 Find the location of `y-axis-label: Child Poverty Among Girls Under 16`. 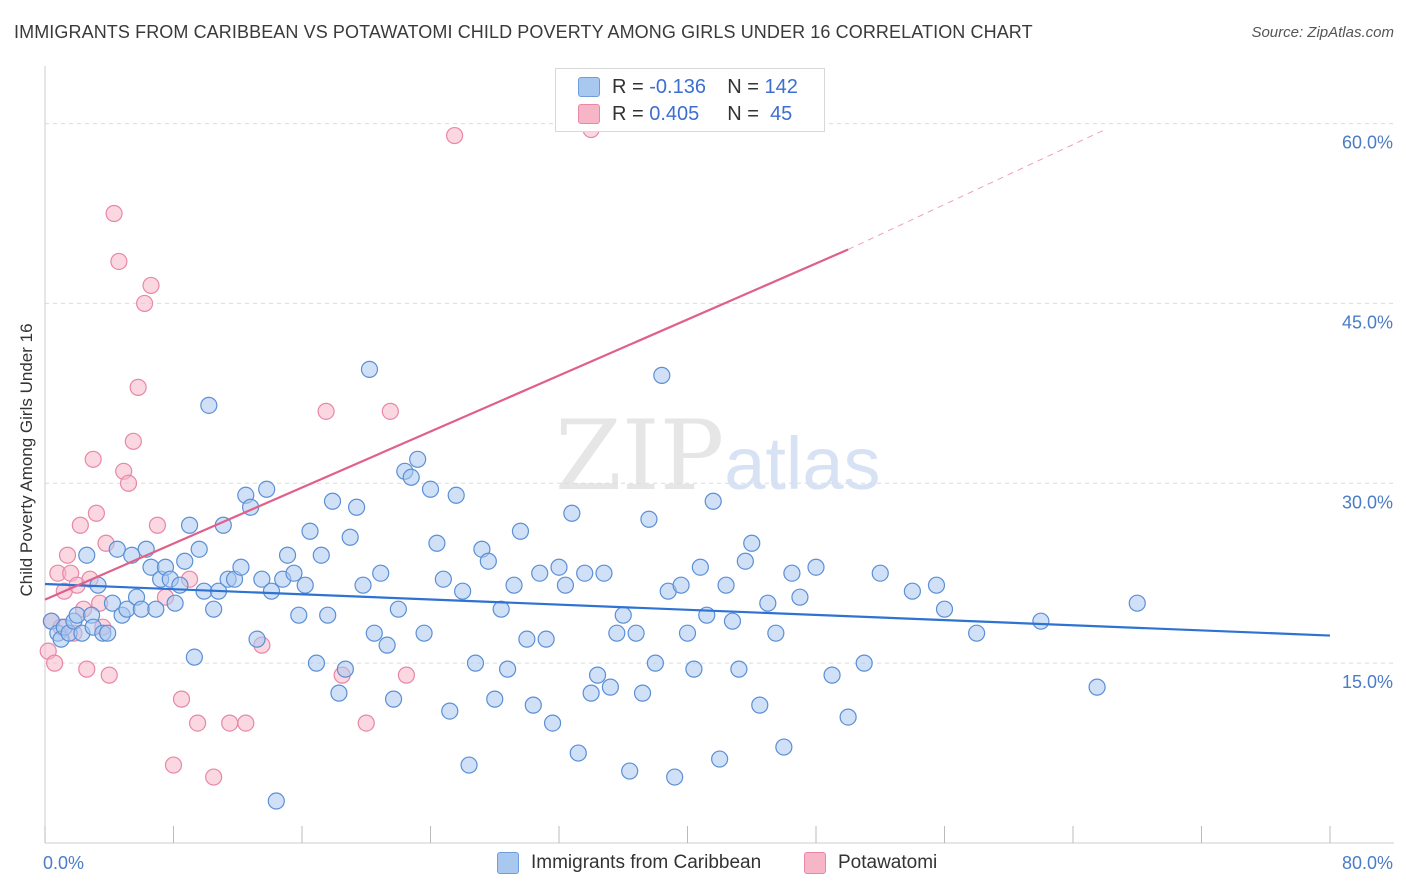

y-axis-label: Child Poverty Among Girls Under 16 is located at coordinates (26, 459).